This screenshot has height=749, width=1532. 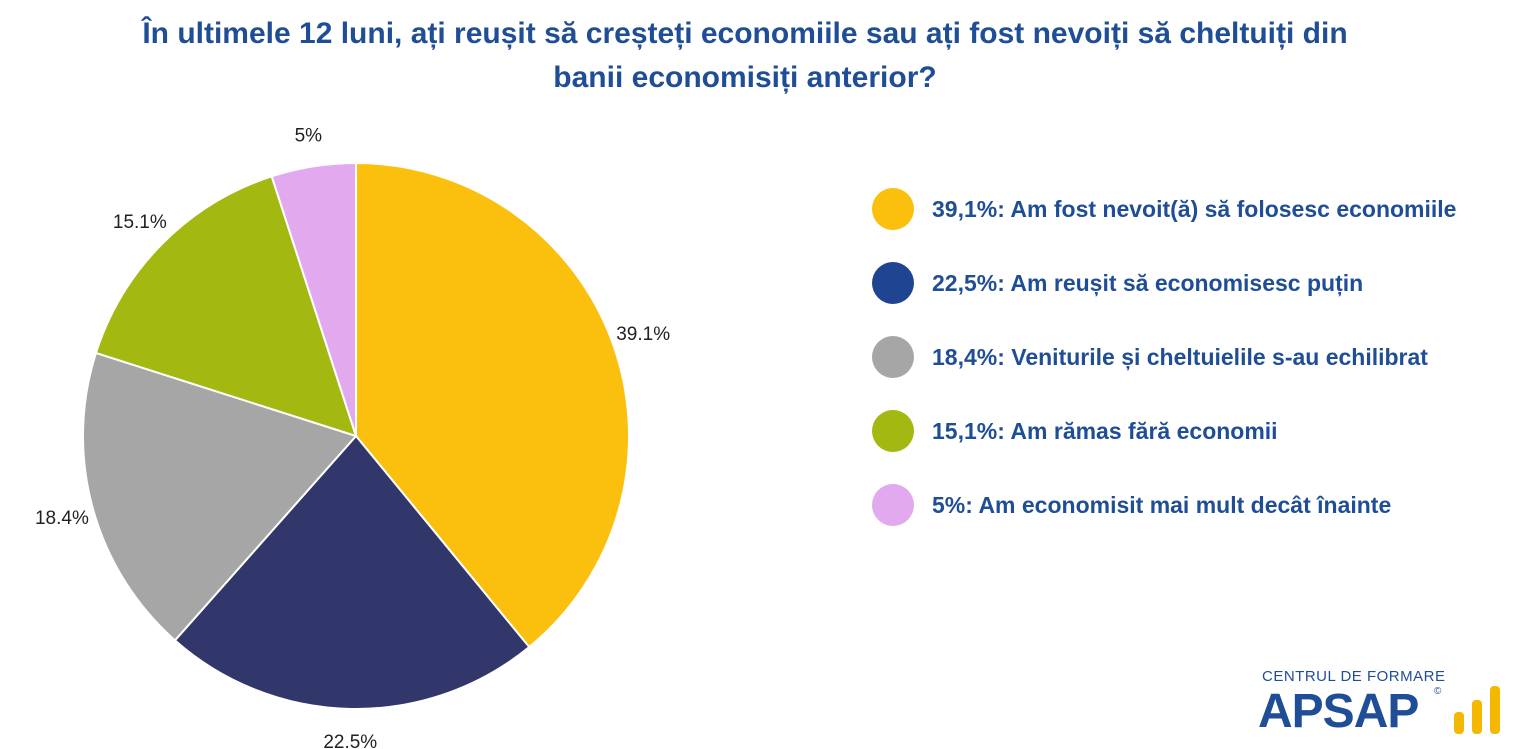 What do you see at coordinates (140, 222) in the screenshot?
I see `slice-data-label: 15.1%` at bounding box center [140, 222].